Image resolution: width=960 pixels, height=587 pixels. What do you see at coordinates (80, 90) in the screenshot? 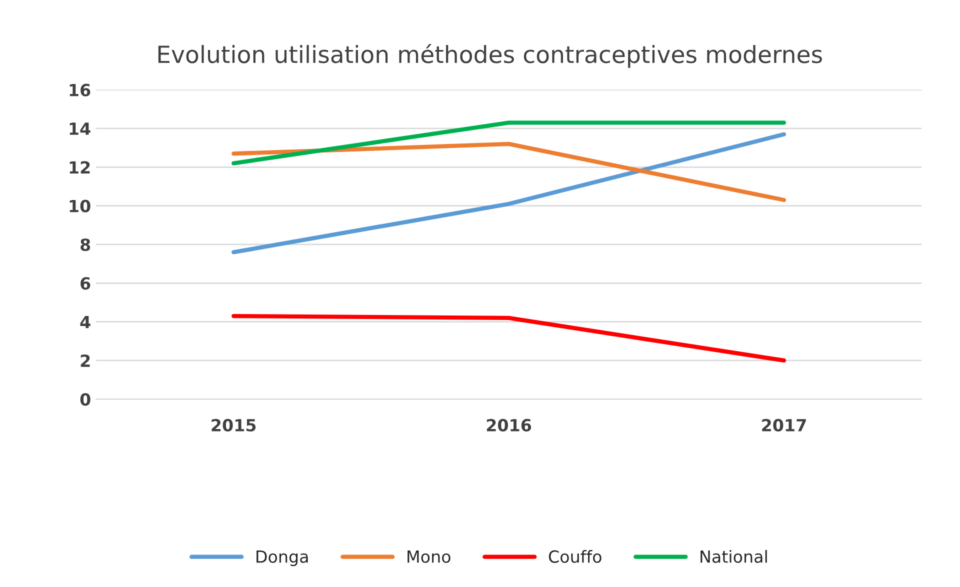
I see `y-tick-label: 16` at bounding box center [80, 90].